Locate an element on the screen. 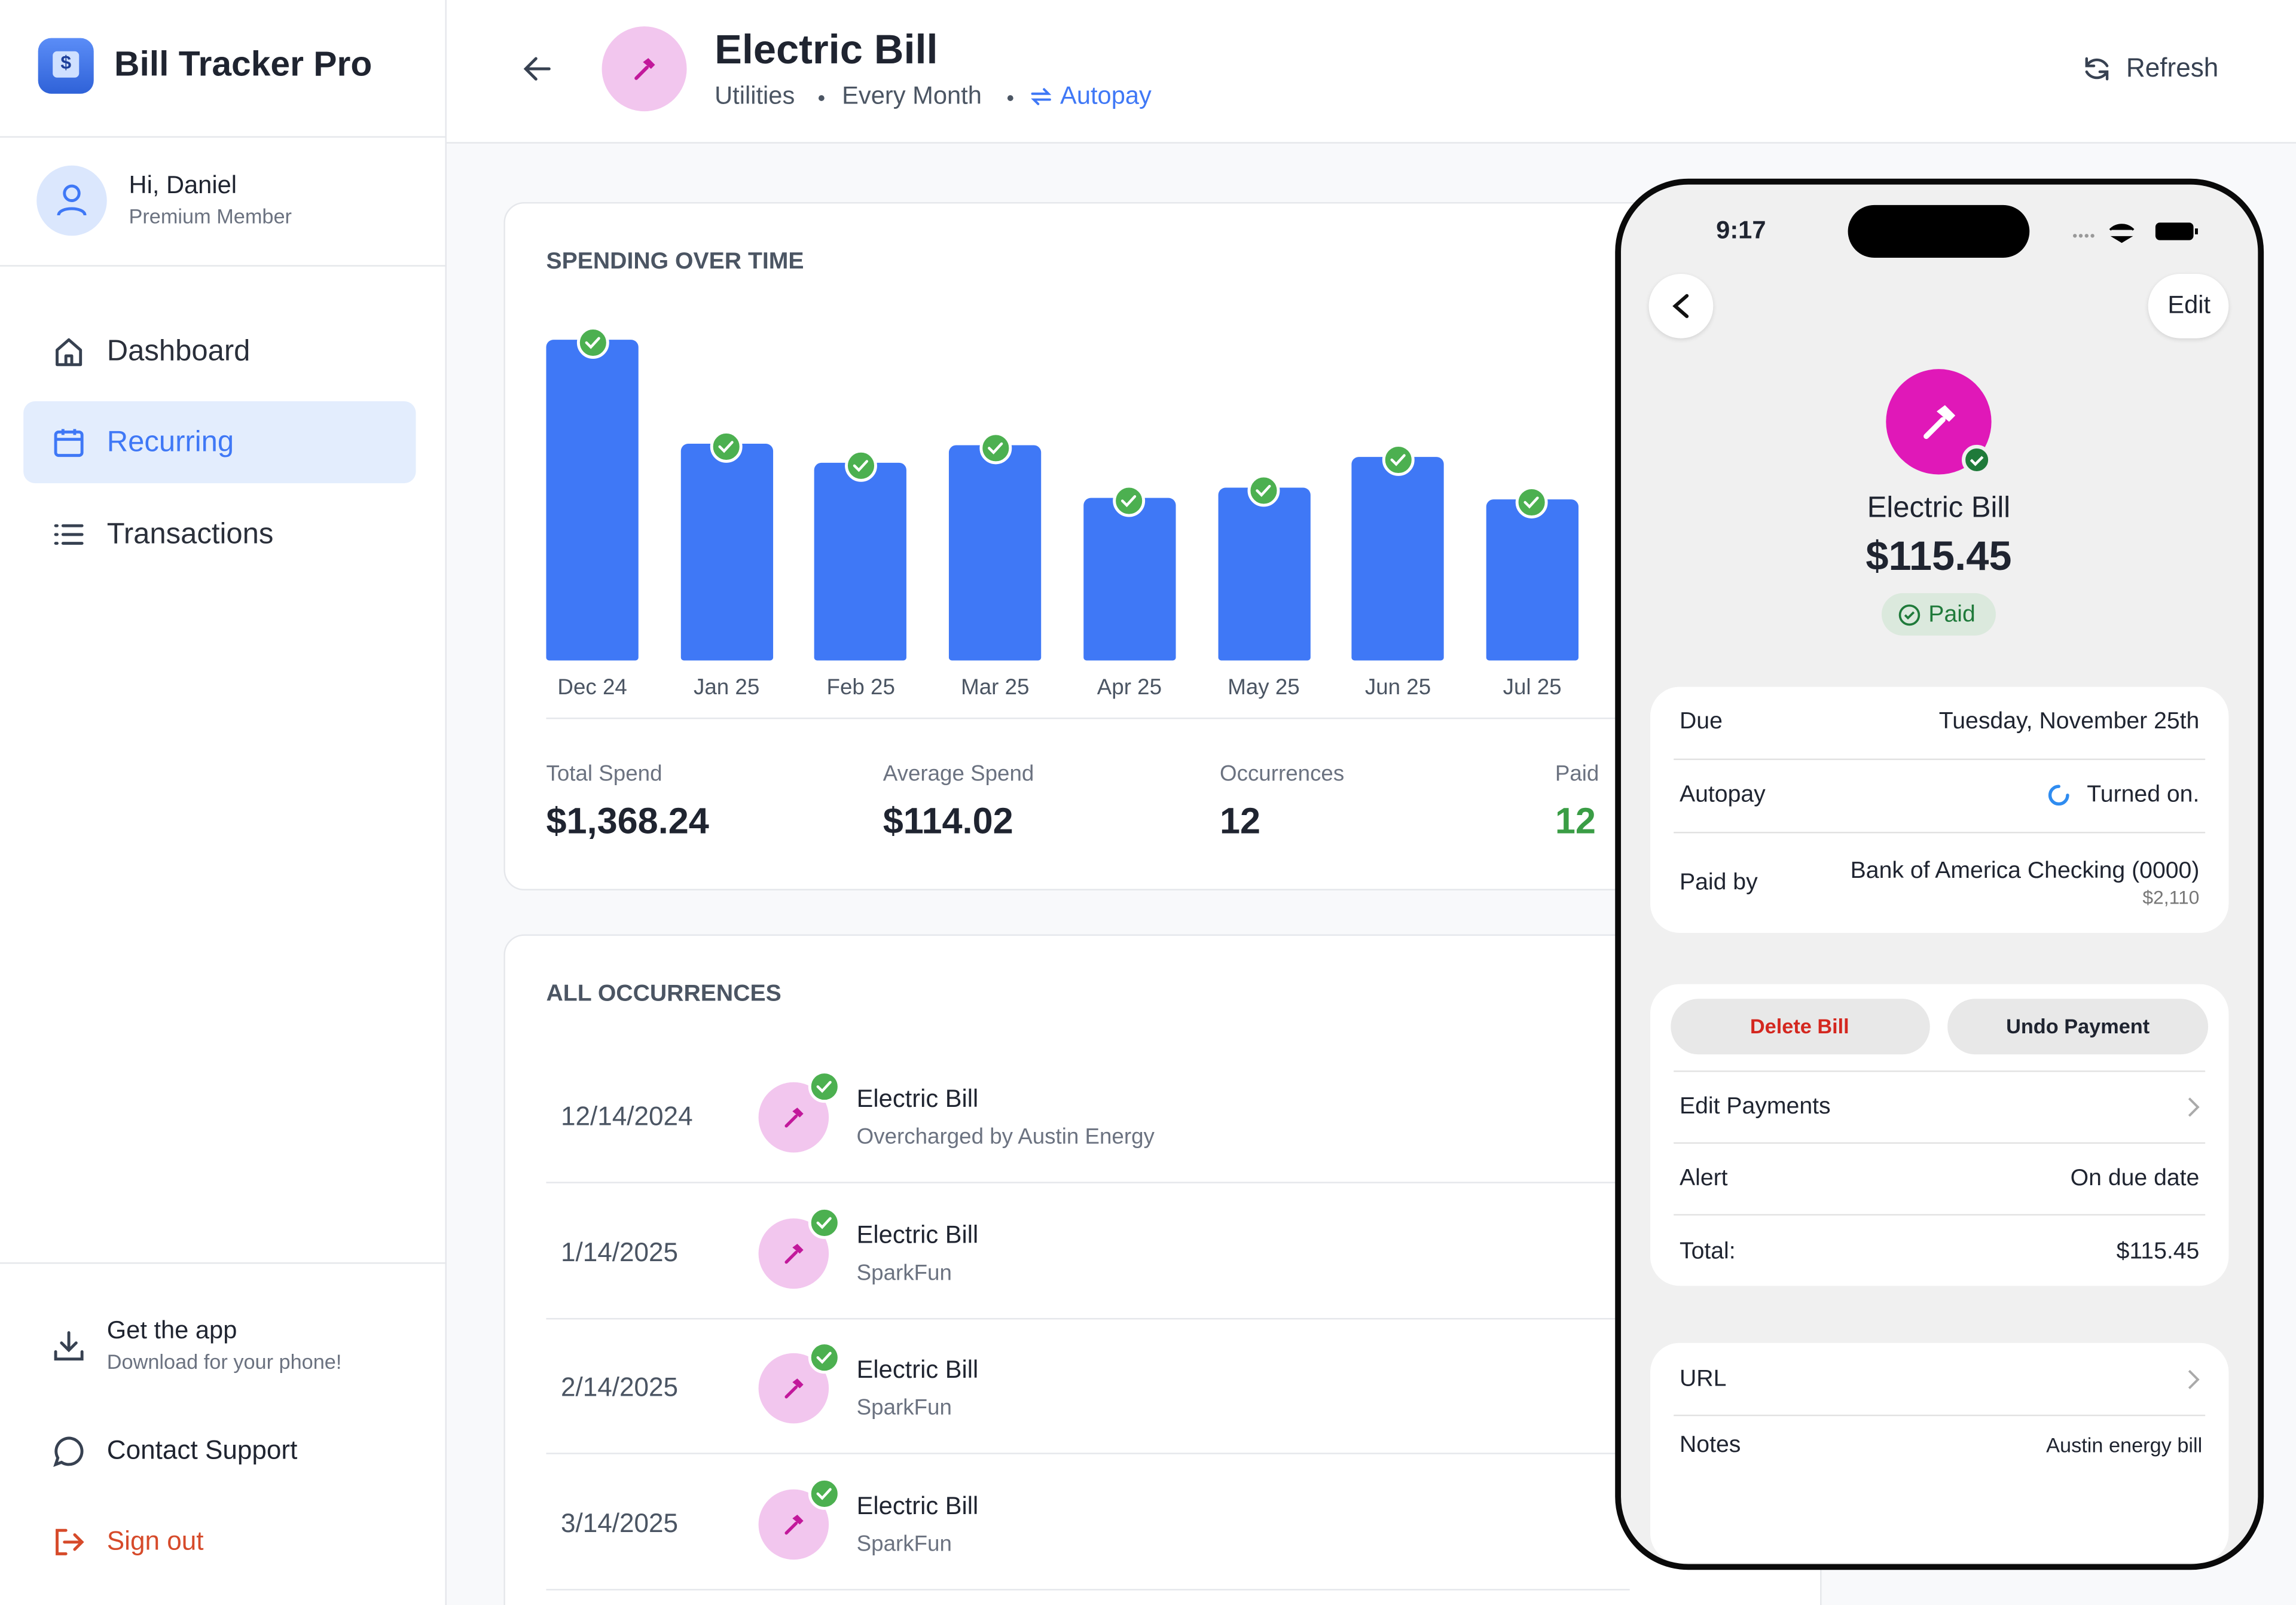  dynamic-island is located at coordinates (1939, 232).